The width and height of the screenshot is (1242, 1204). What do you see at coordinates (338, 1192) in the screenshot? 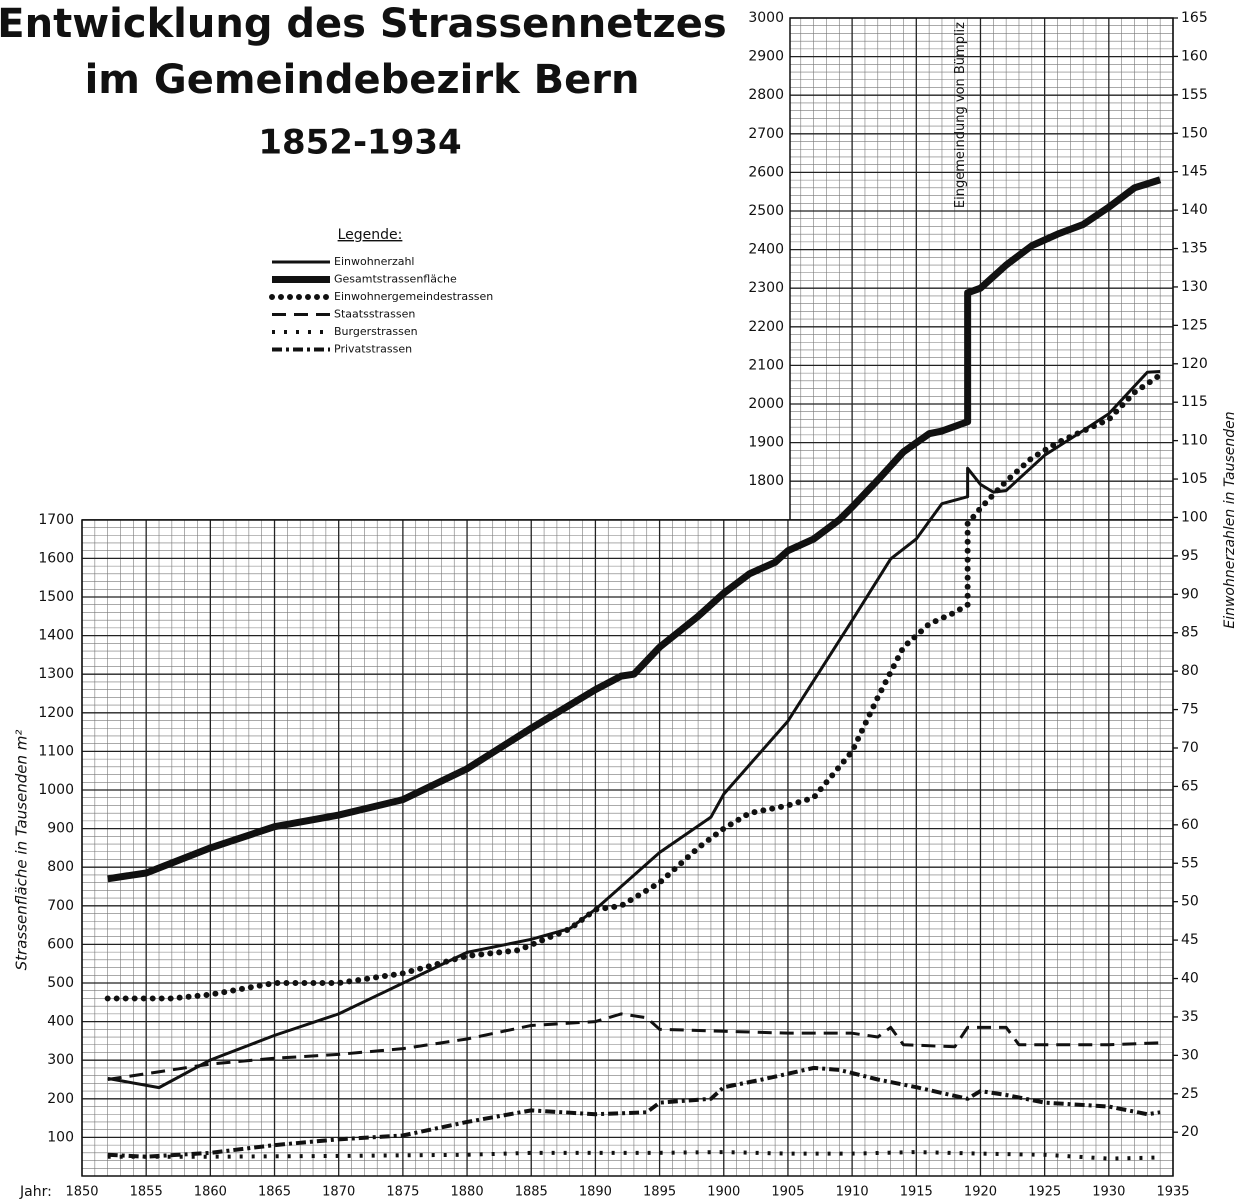
I see `x-tick-label: 1870` at bounding box center [338, 1192].